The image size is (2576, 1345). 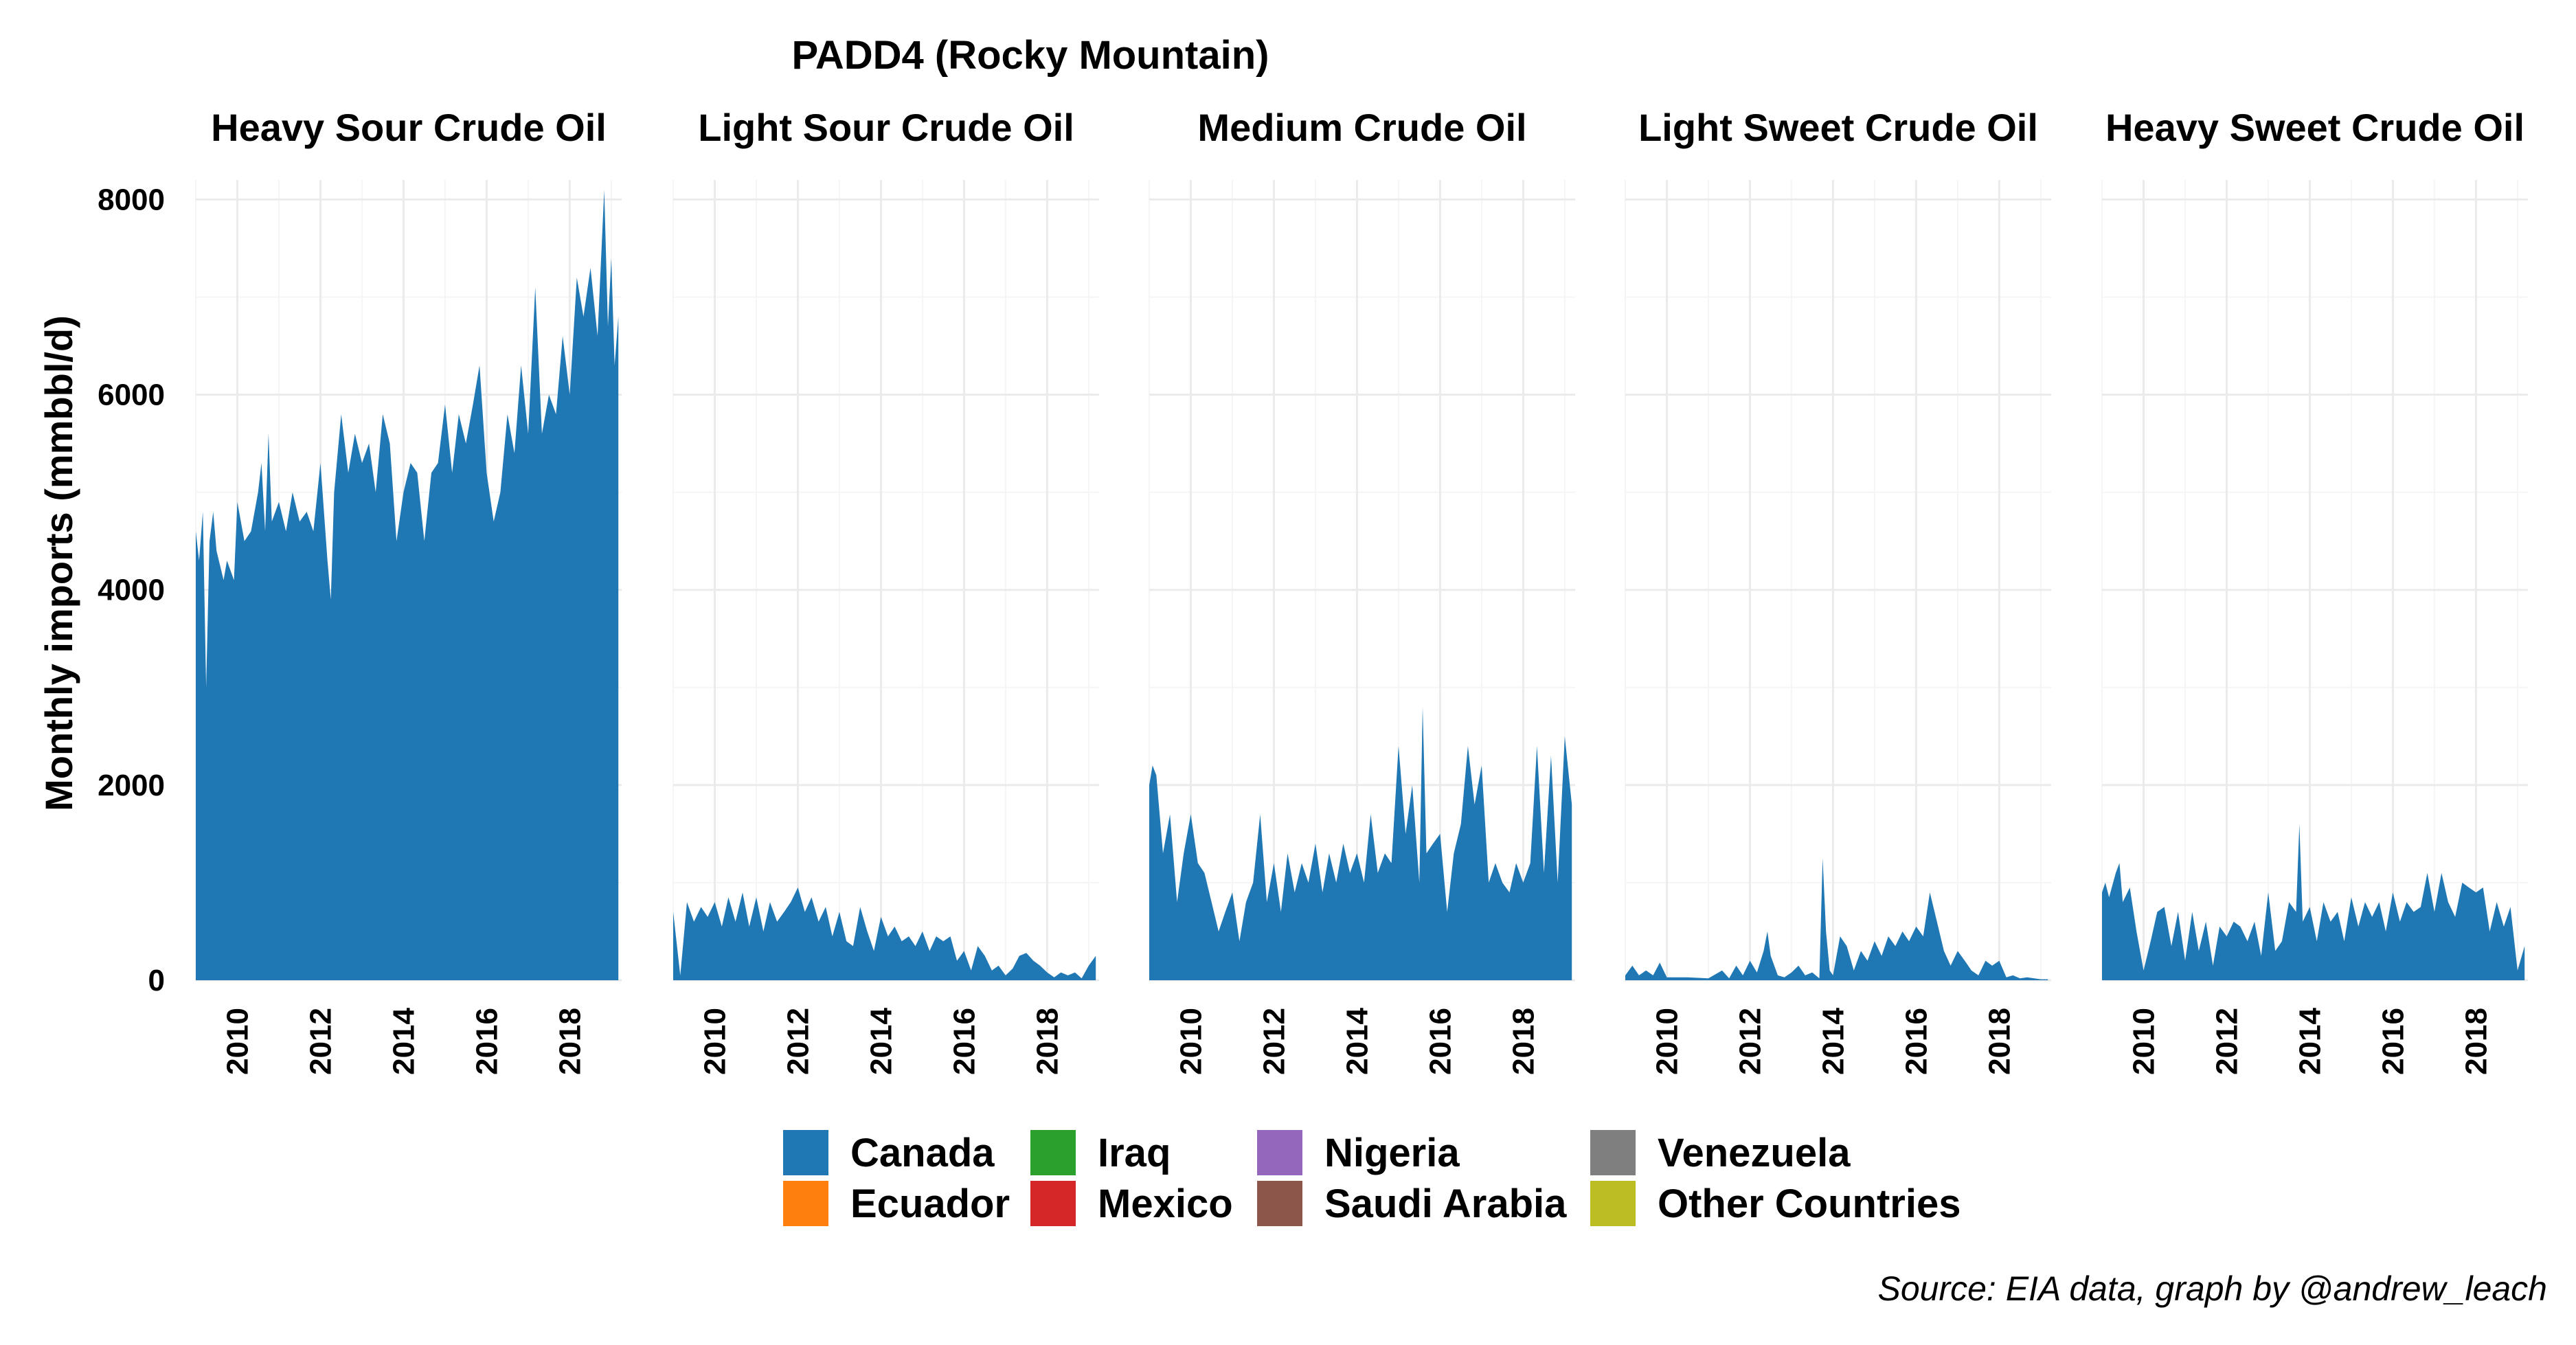 I want to click on y-tick-label: 8000, so click(x=131, y=199).